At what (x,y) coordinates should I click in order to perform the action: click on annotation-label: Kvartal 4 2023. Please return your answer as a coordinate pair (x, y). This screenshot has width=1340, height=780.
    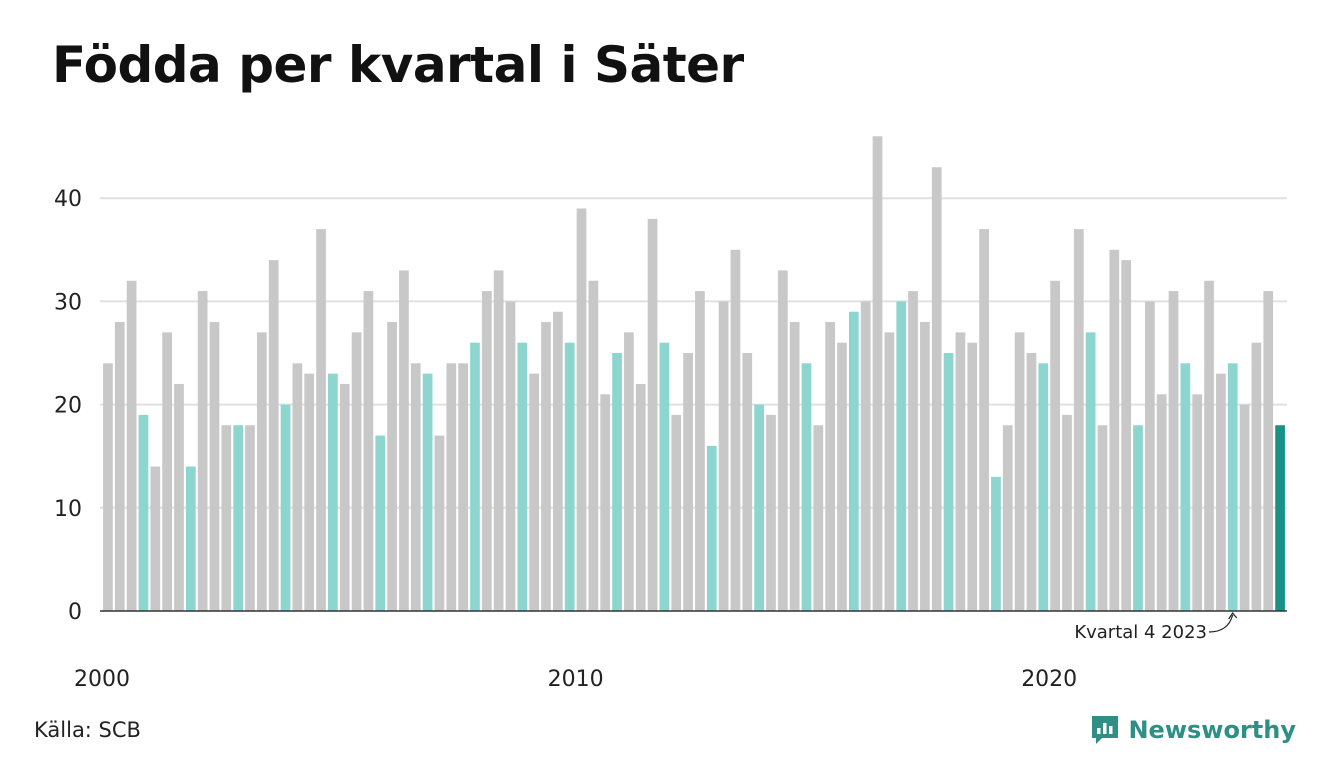
    Looking at the image, I should click on (1140, 632).